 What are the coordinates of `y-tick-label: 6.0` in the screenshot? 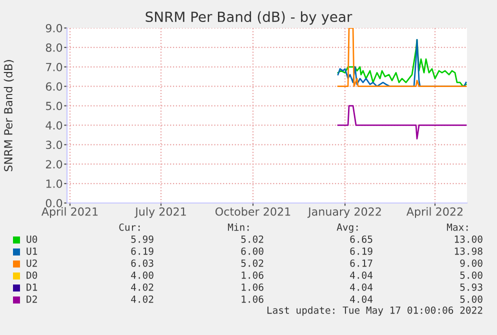 It's located at (54, 86).